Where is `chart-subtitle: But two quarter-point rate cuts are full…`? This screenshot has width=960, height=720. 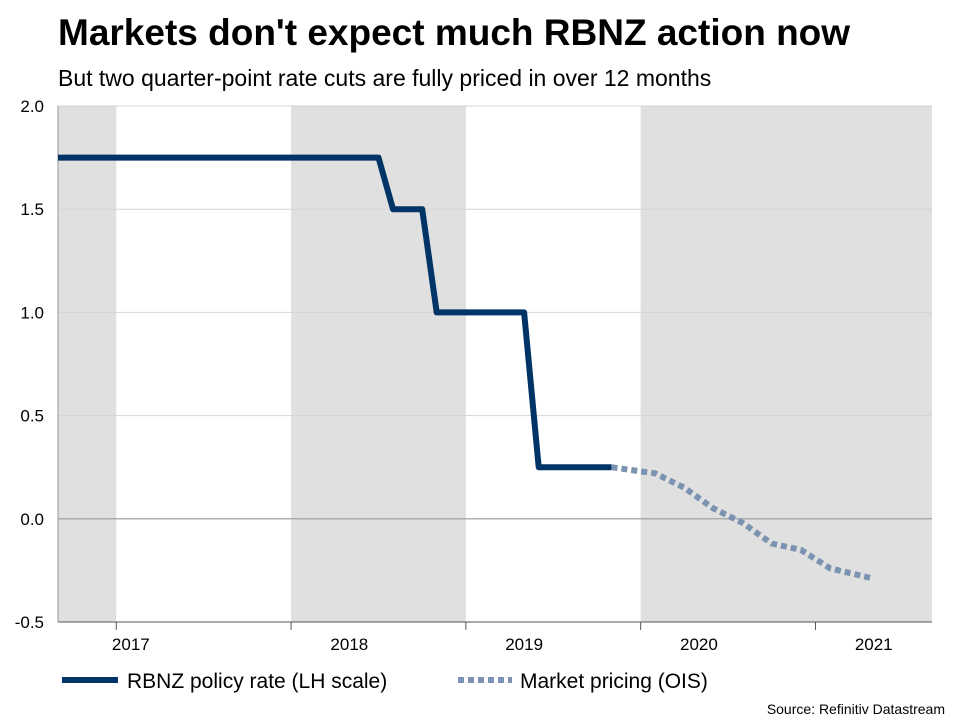 chart-subtitle: But two quarter-point rate cuts are full… is located at coordinates (384, 78).